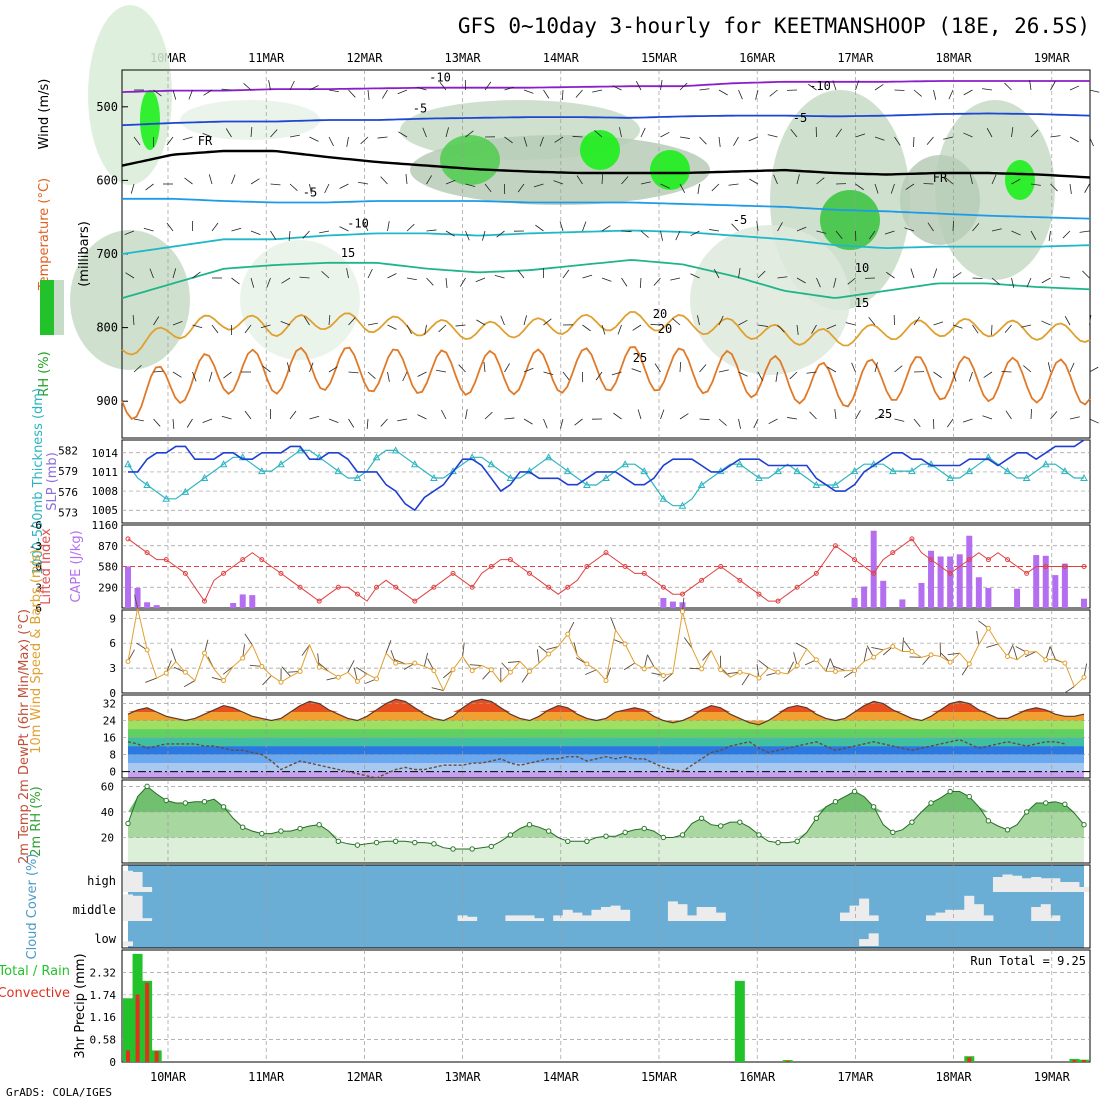 This screenshot has height=1100, width=1100. What do you see at coordinates (954, 1077) in the screenshot?
I see `date-tick-bottom: 18MAR` at bounding box center [954, 1077].